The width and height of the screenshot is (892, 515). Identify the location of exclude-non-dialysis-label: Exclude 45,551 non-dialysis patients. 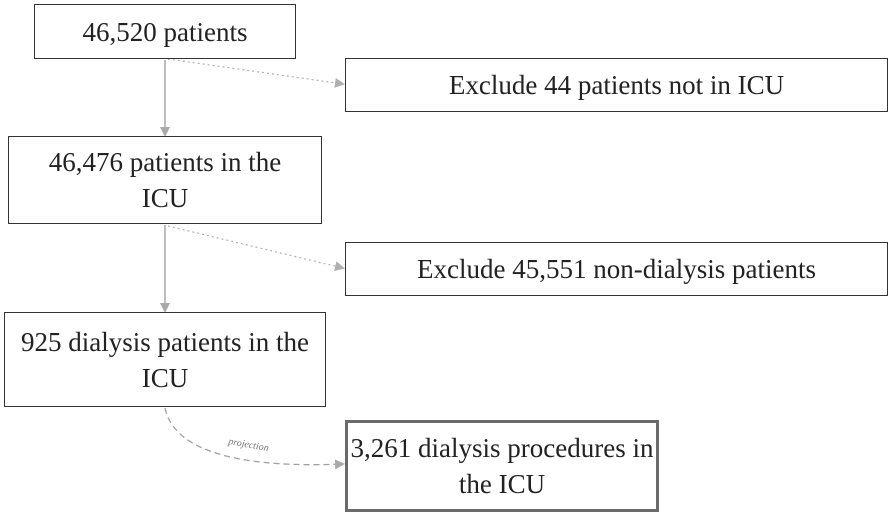
(616, 269).